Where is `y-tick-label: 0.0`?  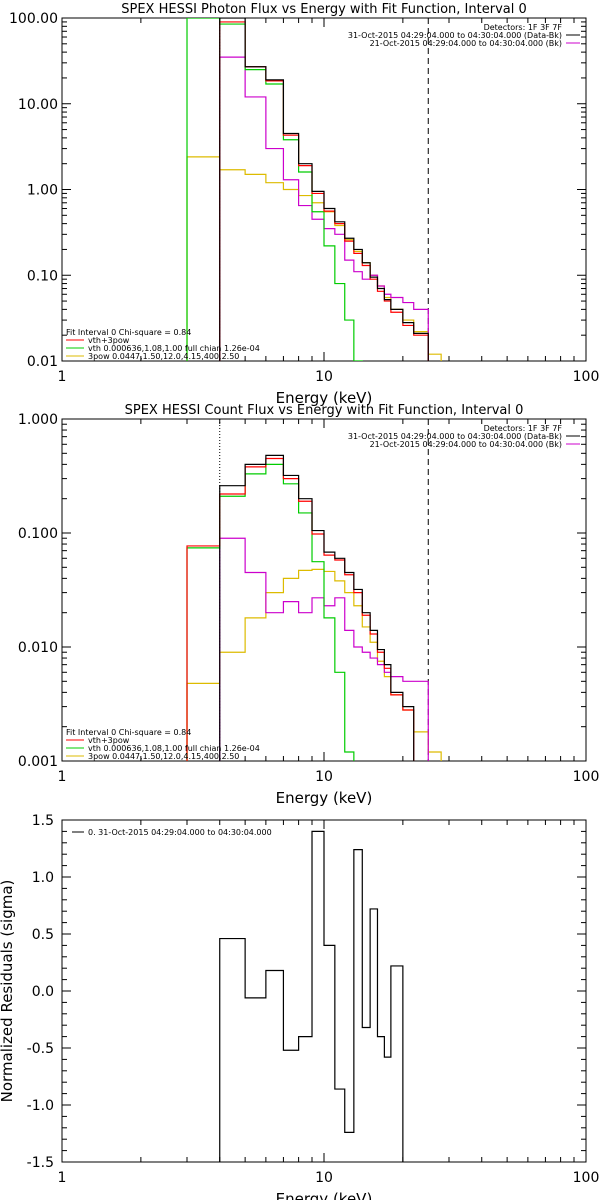 y-tick-label: 0.0 is located at coordinates (43, 992).